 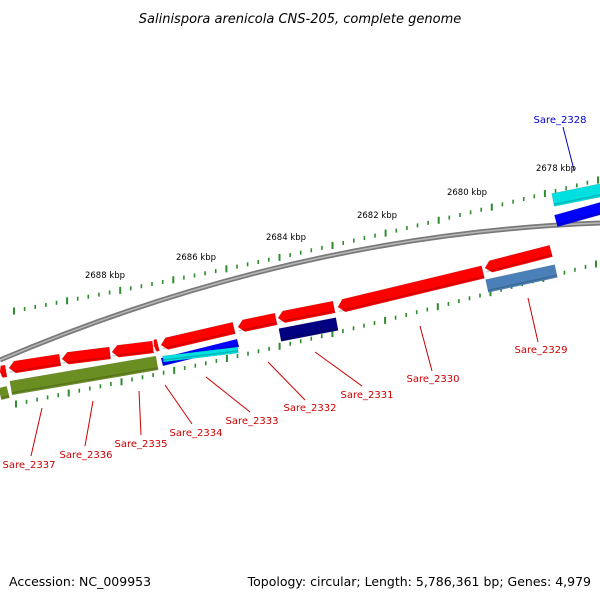 What do you see at coordinates (84, 380) in the screenshot?
I see `gene-feature-sare-2336-olive-shade` at bounding box center [84, 380].